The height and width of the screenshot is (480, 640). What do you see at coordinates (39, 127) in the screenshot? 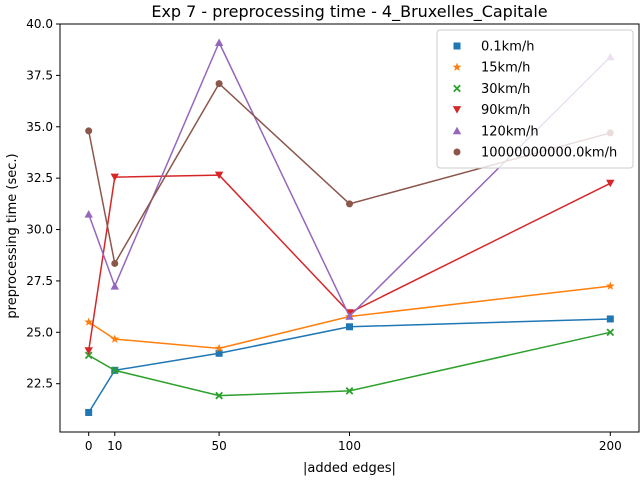
I see `y-tick-label: 35.0` at bounding box center [39, 127].